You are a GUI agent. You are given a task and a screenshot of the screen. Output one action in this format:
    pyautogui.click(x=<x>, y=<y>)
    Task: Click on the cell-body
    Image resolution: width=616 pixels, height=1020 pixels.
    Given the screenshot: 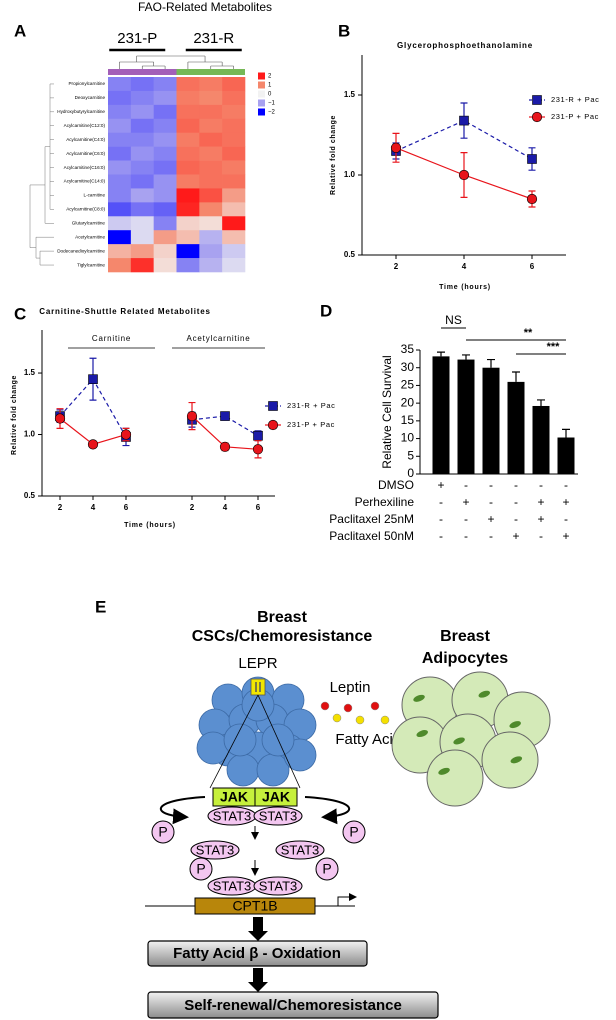 What is the action you would take?
    pyautogui.click(x=240, y=740)
    